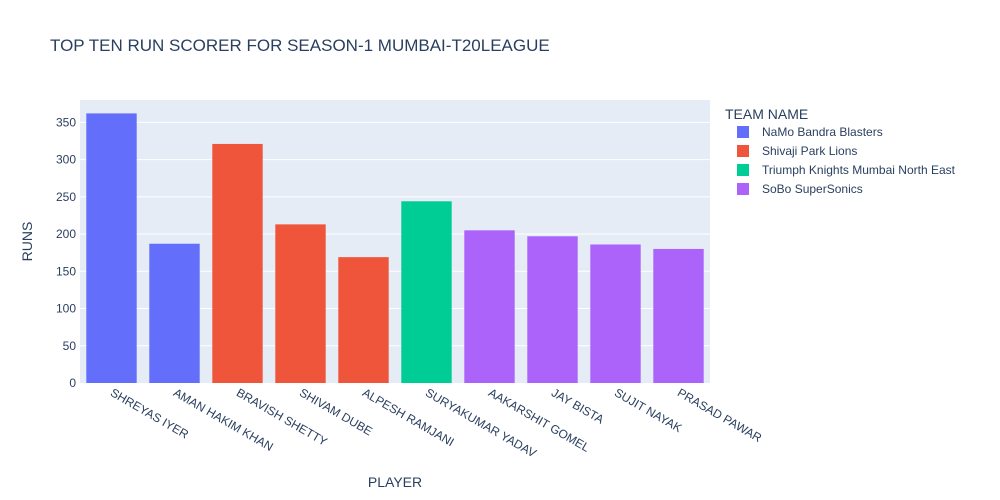  What do you see at coordinates (766, 114) in the screenshot?
I see `legend-title: TEAM NAME` at bounding box center [766, 114].